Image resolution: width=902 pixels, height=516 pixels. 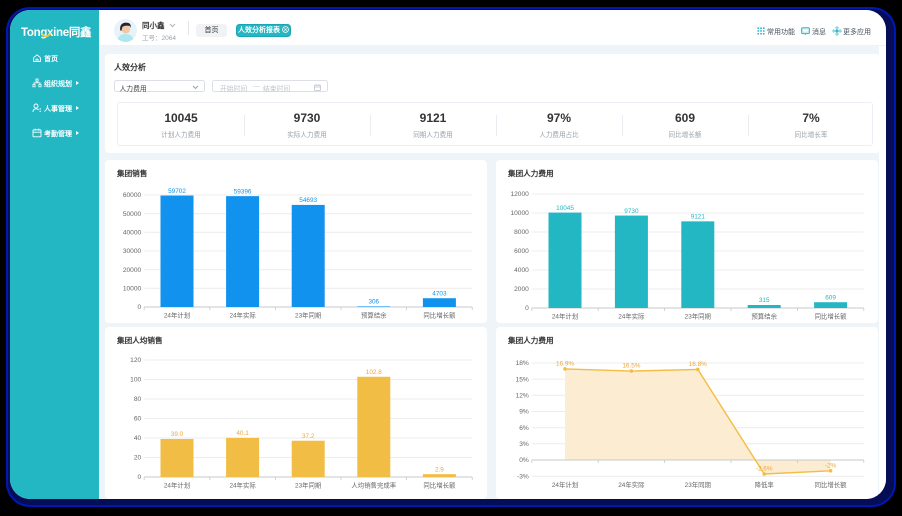 I want to click on svg-text: 59396, so click(x=243, y=191).